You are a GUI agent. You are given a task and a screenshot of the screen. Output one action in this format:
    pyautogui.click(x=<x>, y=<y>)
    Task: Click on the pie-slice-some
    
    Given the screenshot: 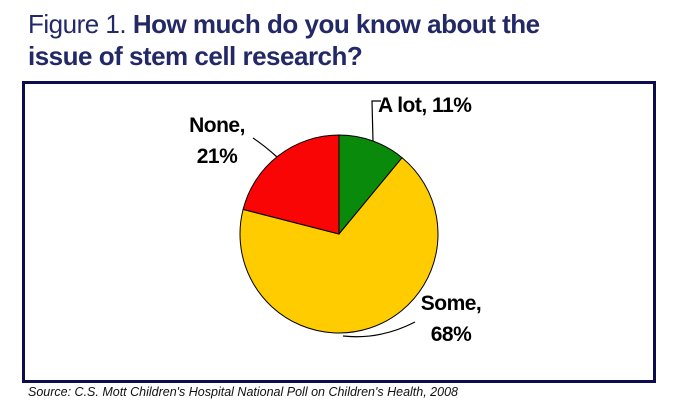 What is the action you would take?
    pyautogui.click(x=339, y=245)
    